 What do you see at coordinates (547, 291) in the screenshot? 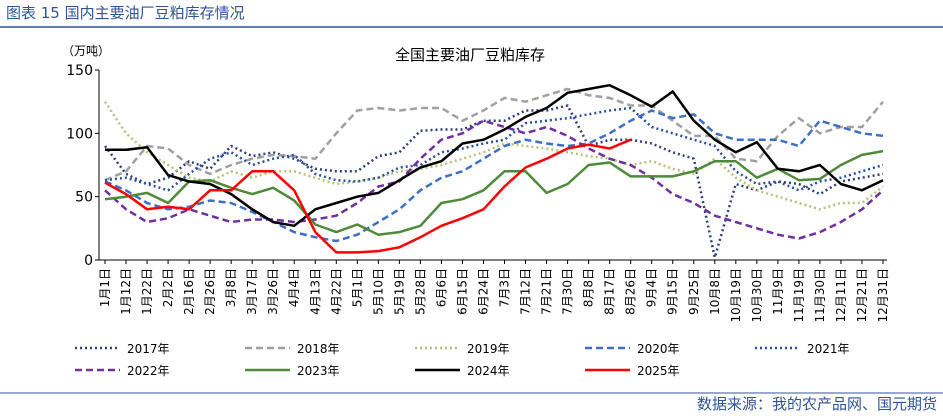
I see `x-tick-label: 7月21日` at bounding box center [547, 291].